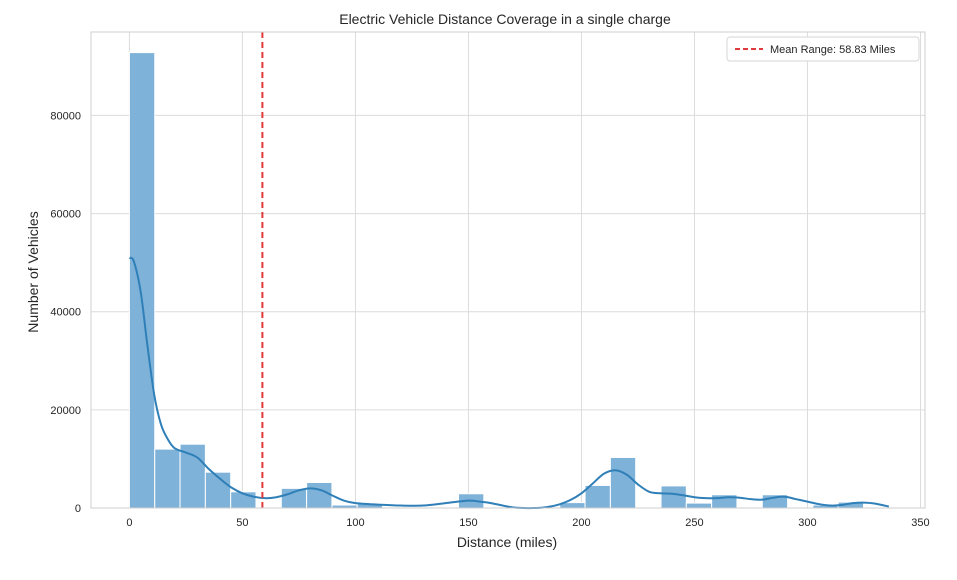 This screenshot has height=580, width=957. I want to click on x-tick-label: 0, so click(129, 523).